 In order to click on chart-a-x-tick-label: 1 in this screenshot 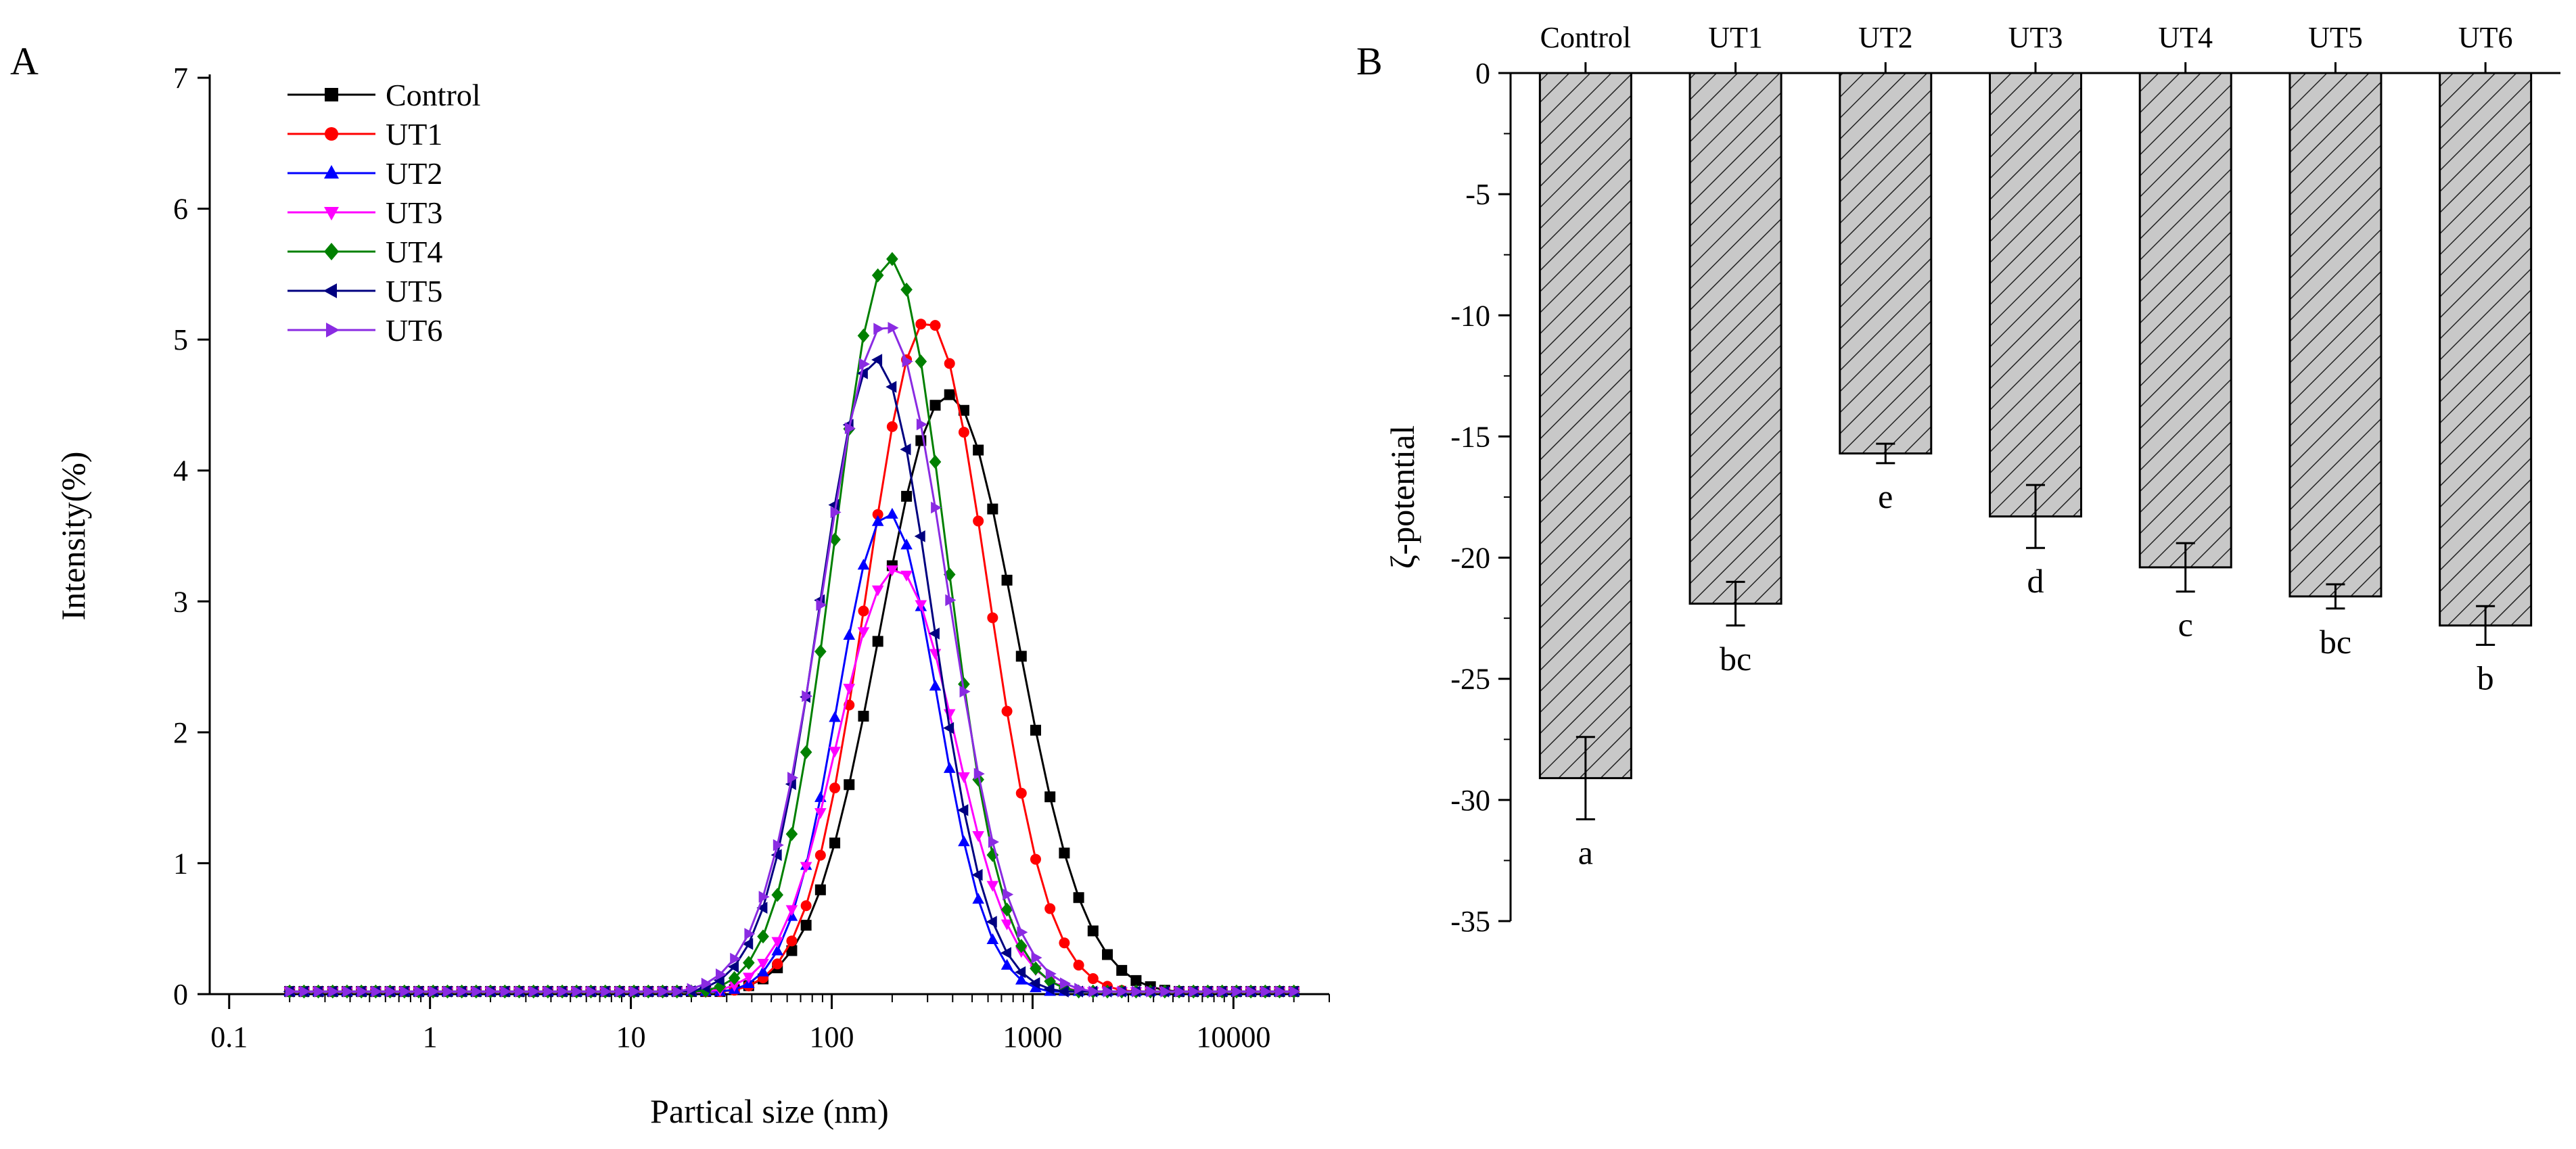, I will do `click(430, 1037)`.